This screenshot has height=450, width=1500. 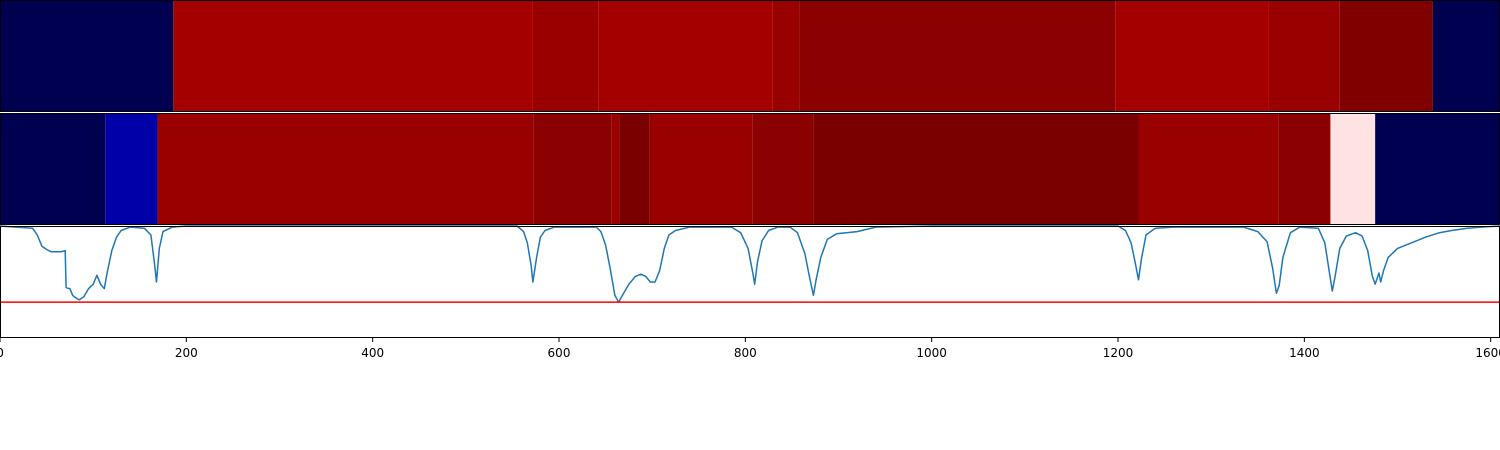 What do you see at coordinates (186, 353) in the screenshot?
I see `x-tick-label: 200` at bounding box center [186, 353].